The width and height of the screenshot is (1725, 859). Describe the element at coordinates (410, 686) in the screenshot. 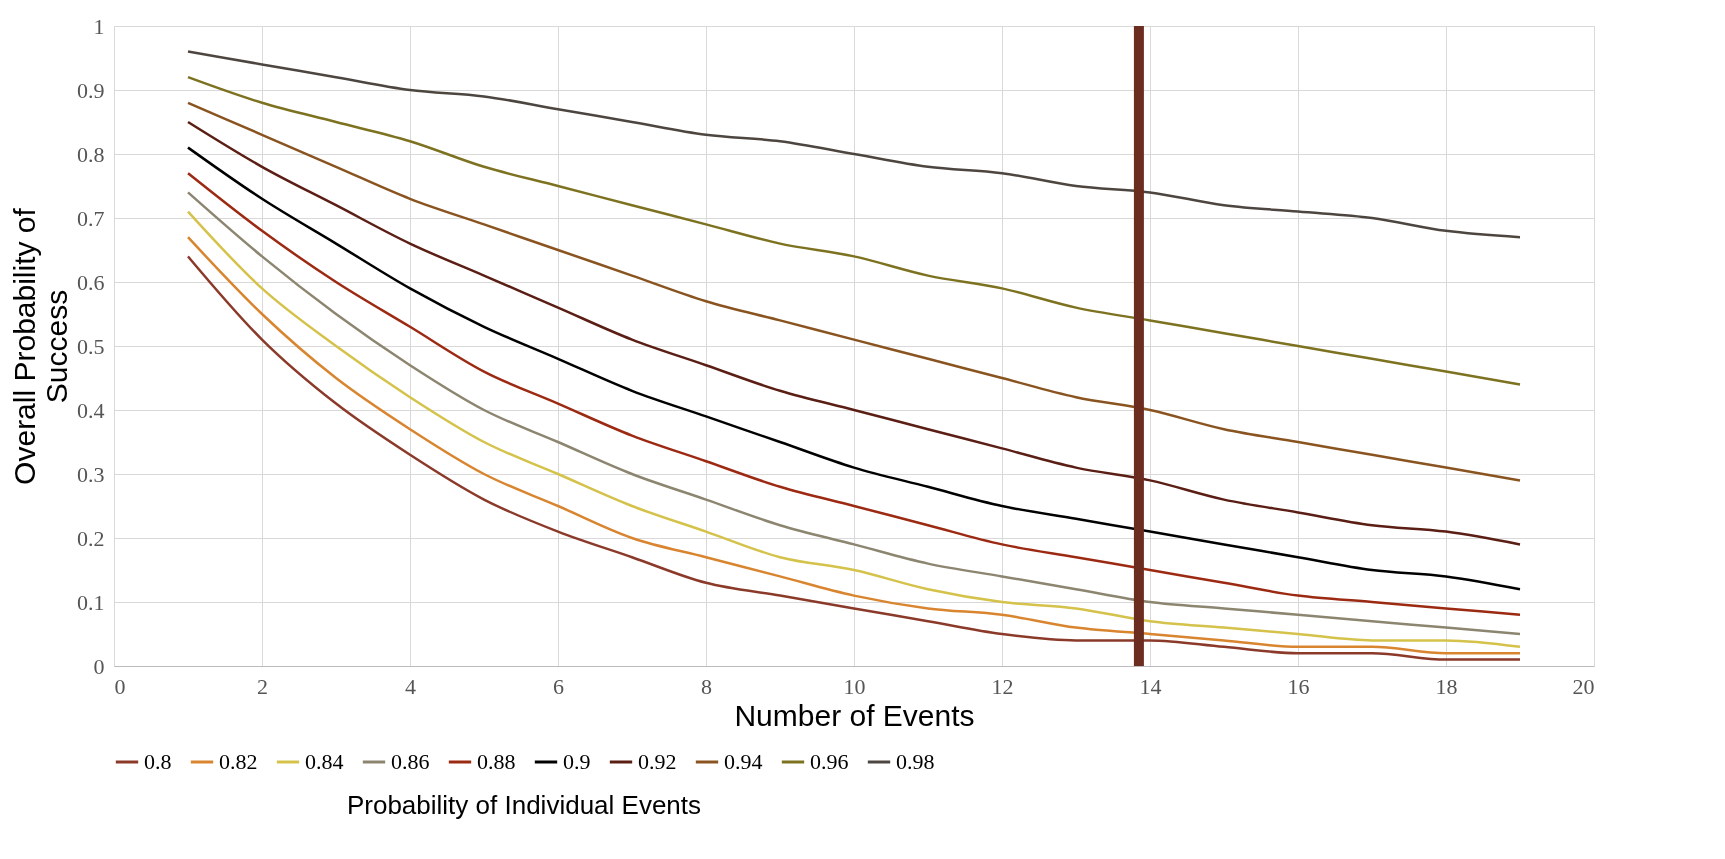

I see `x-tick-label: 4` at that location.